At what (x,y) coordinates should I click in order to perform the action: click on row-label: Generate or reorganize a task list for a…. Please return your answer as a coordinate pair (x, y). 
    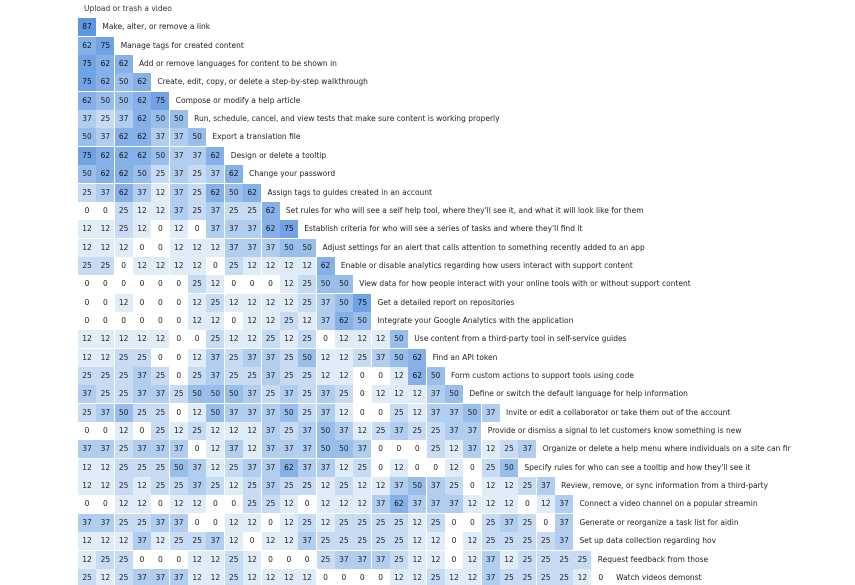
    Looking at the image, I should click on (659, 522).